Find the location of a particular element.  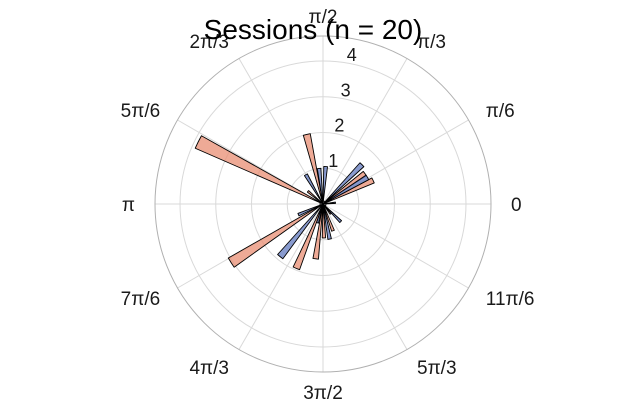

r-tick-label: 1 is located at coordinates (333, 161).